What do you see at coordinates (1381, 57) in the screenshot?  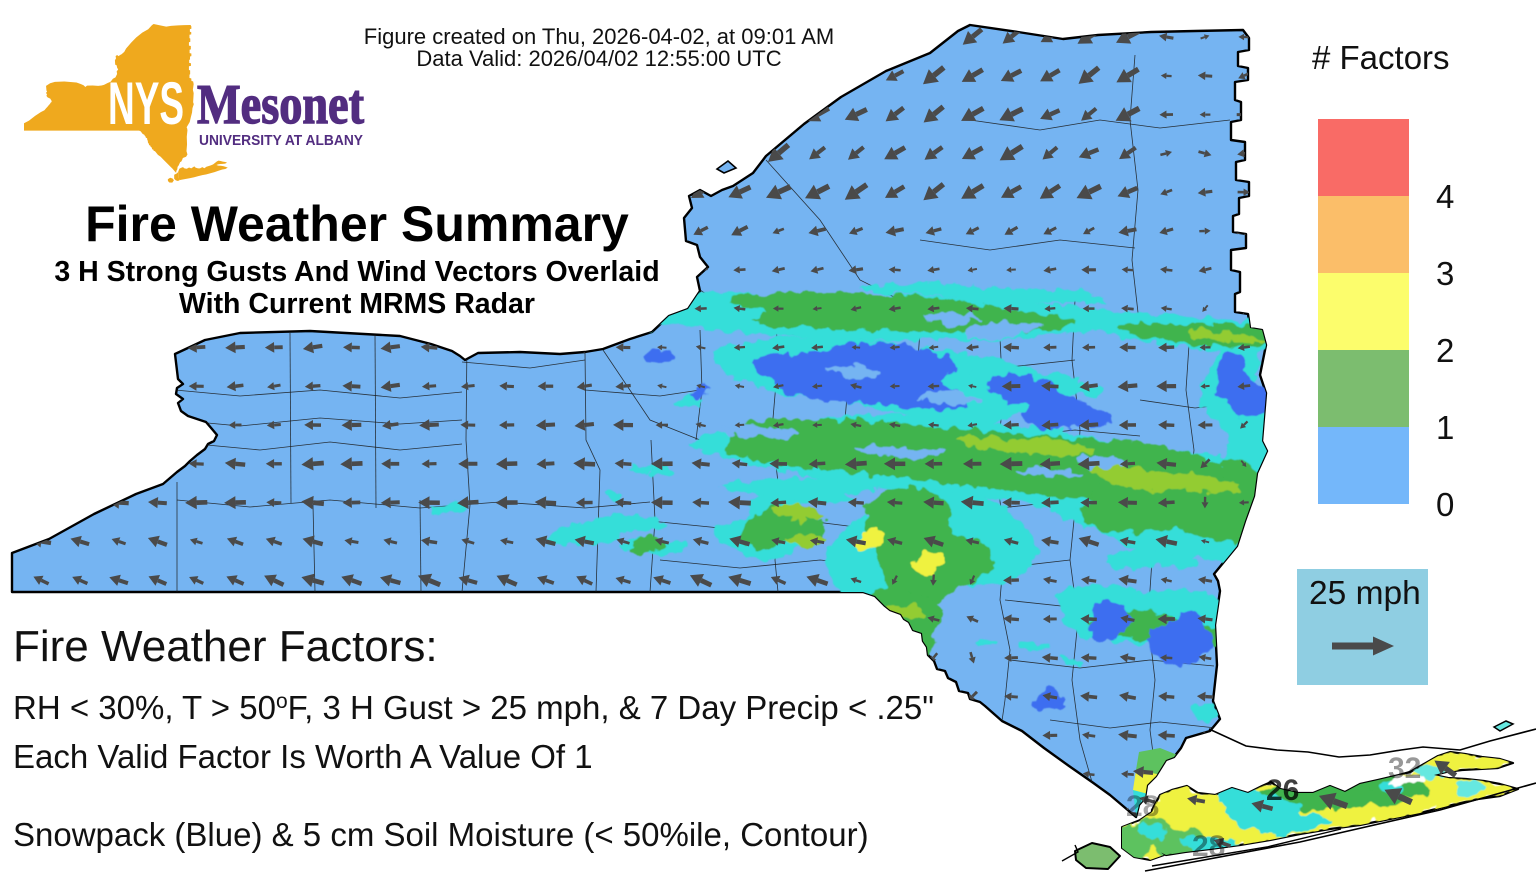 I see `svg-text: # Factors` at bounding box center [1381, 57].